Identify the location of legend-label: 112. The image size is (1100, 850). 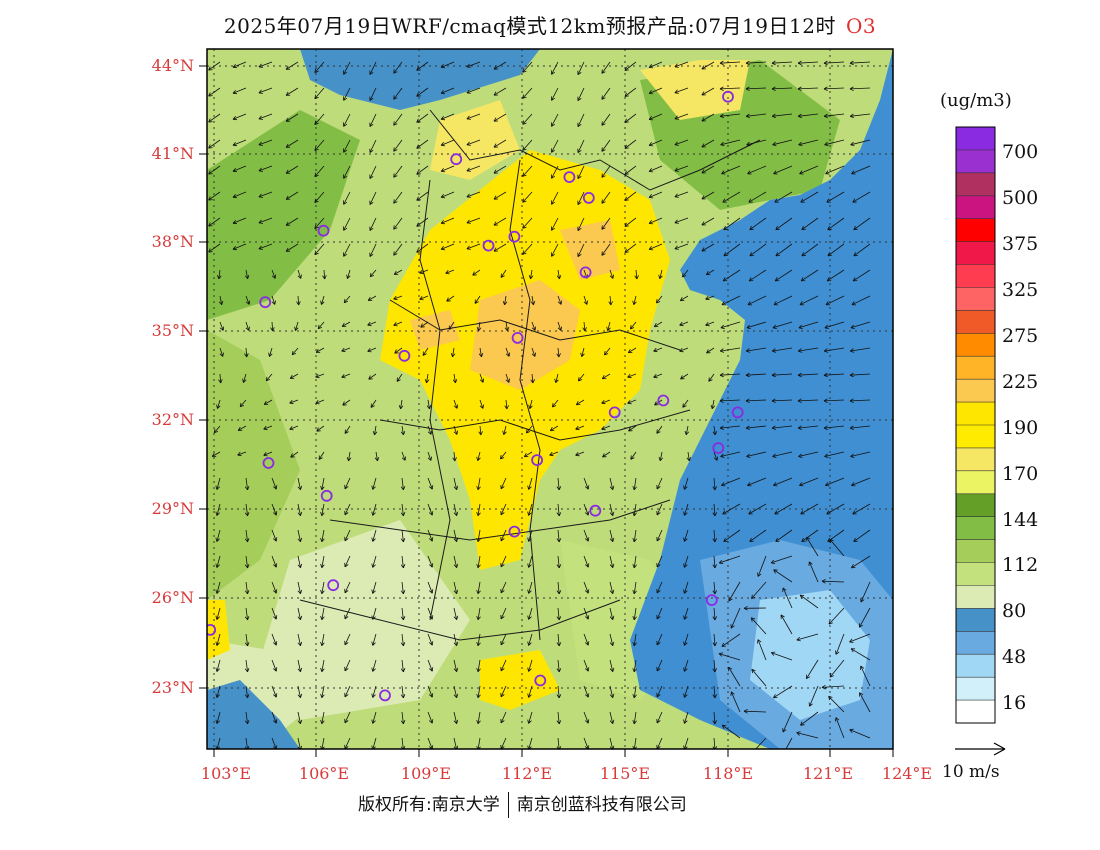
(1020, 565).